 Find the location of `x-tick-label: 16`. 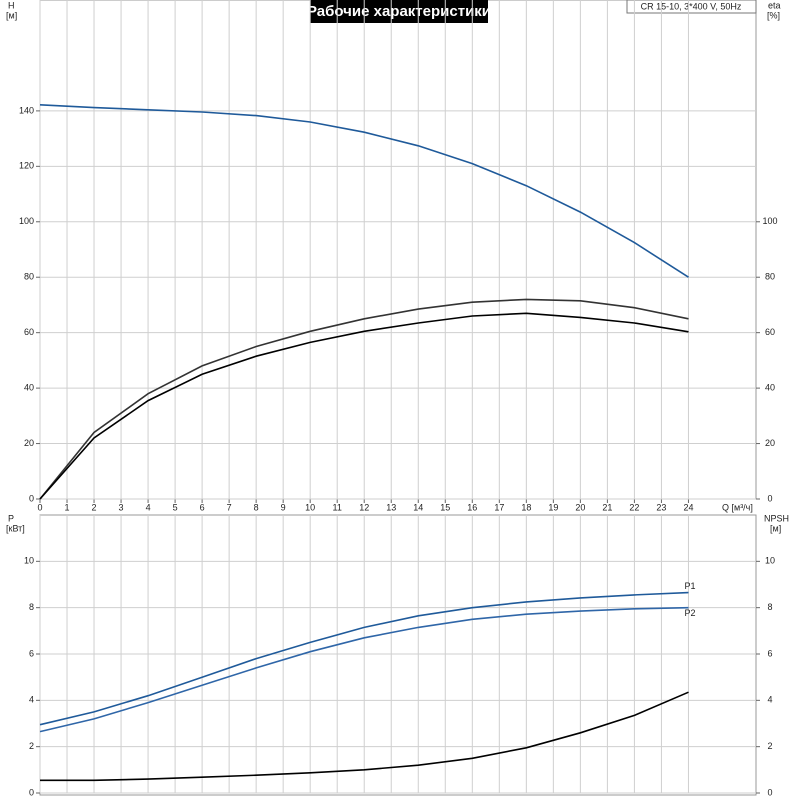

x-tick-label: 16 is located at coordinates (472, 507).